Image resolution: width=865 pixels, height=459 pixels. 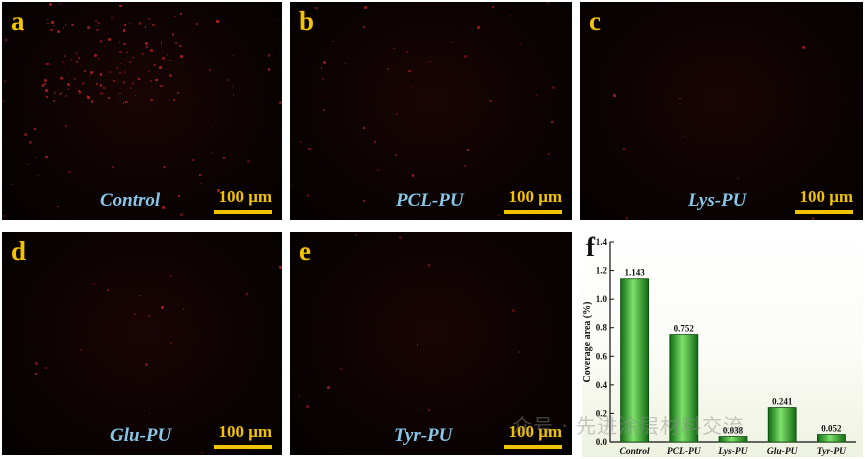 What do you see at coordinates (602, 385) in the screenshot?
I see `y-tick-label: 0.4` at bounding box center [602, 385].